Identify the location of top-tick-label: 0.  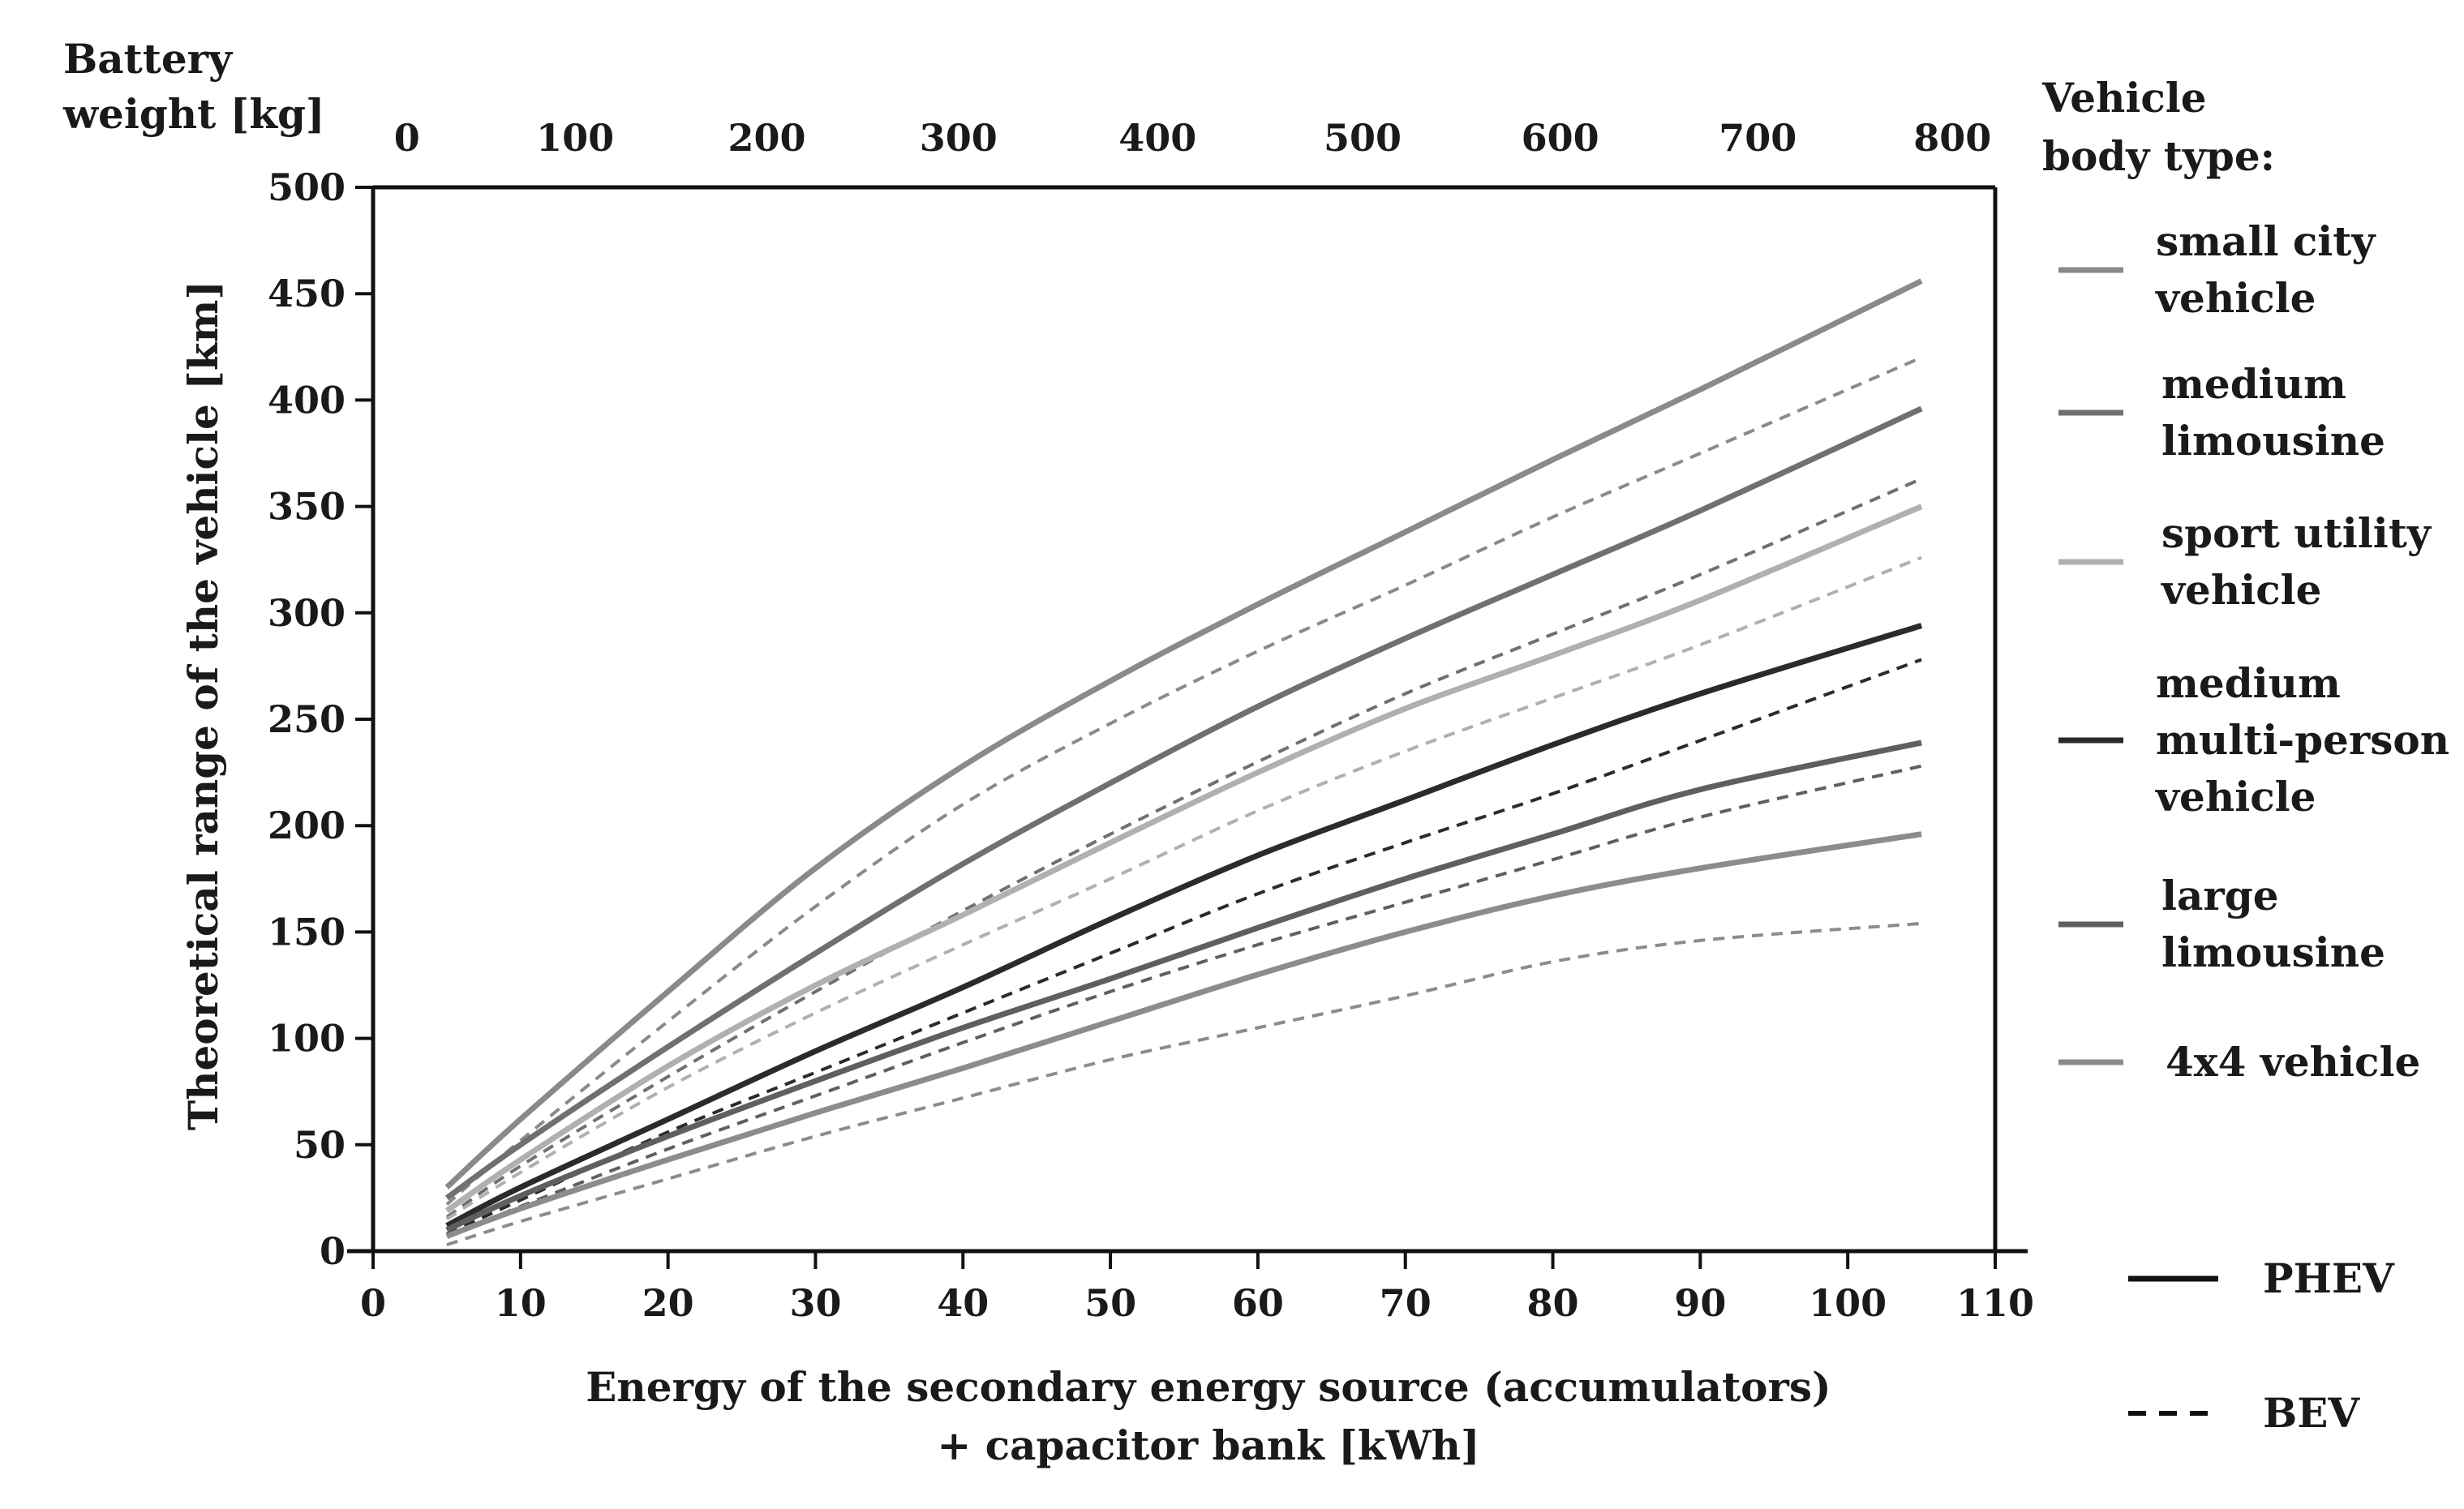
(407, 138).